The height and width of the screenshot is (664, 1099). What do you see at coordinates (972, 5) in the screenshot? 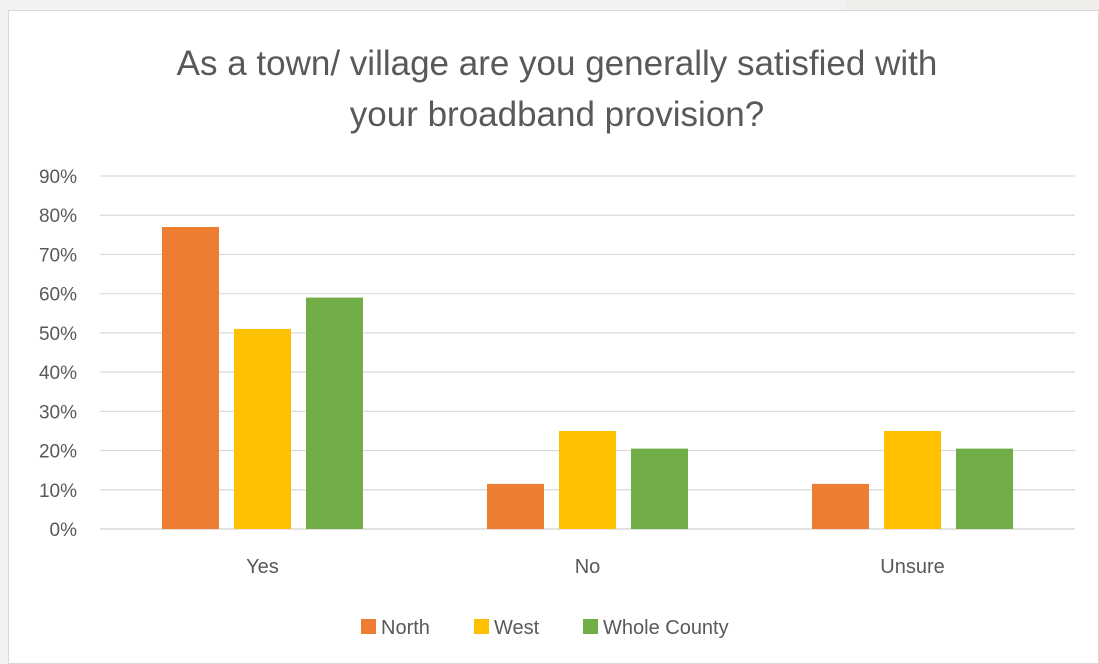
I see `background-corner` at bounding box center [972, 5].